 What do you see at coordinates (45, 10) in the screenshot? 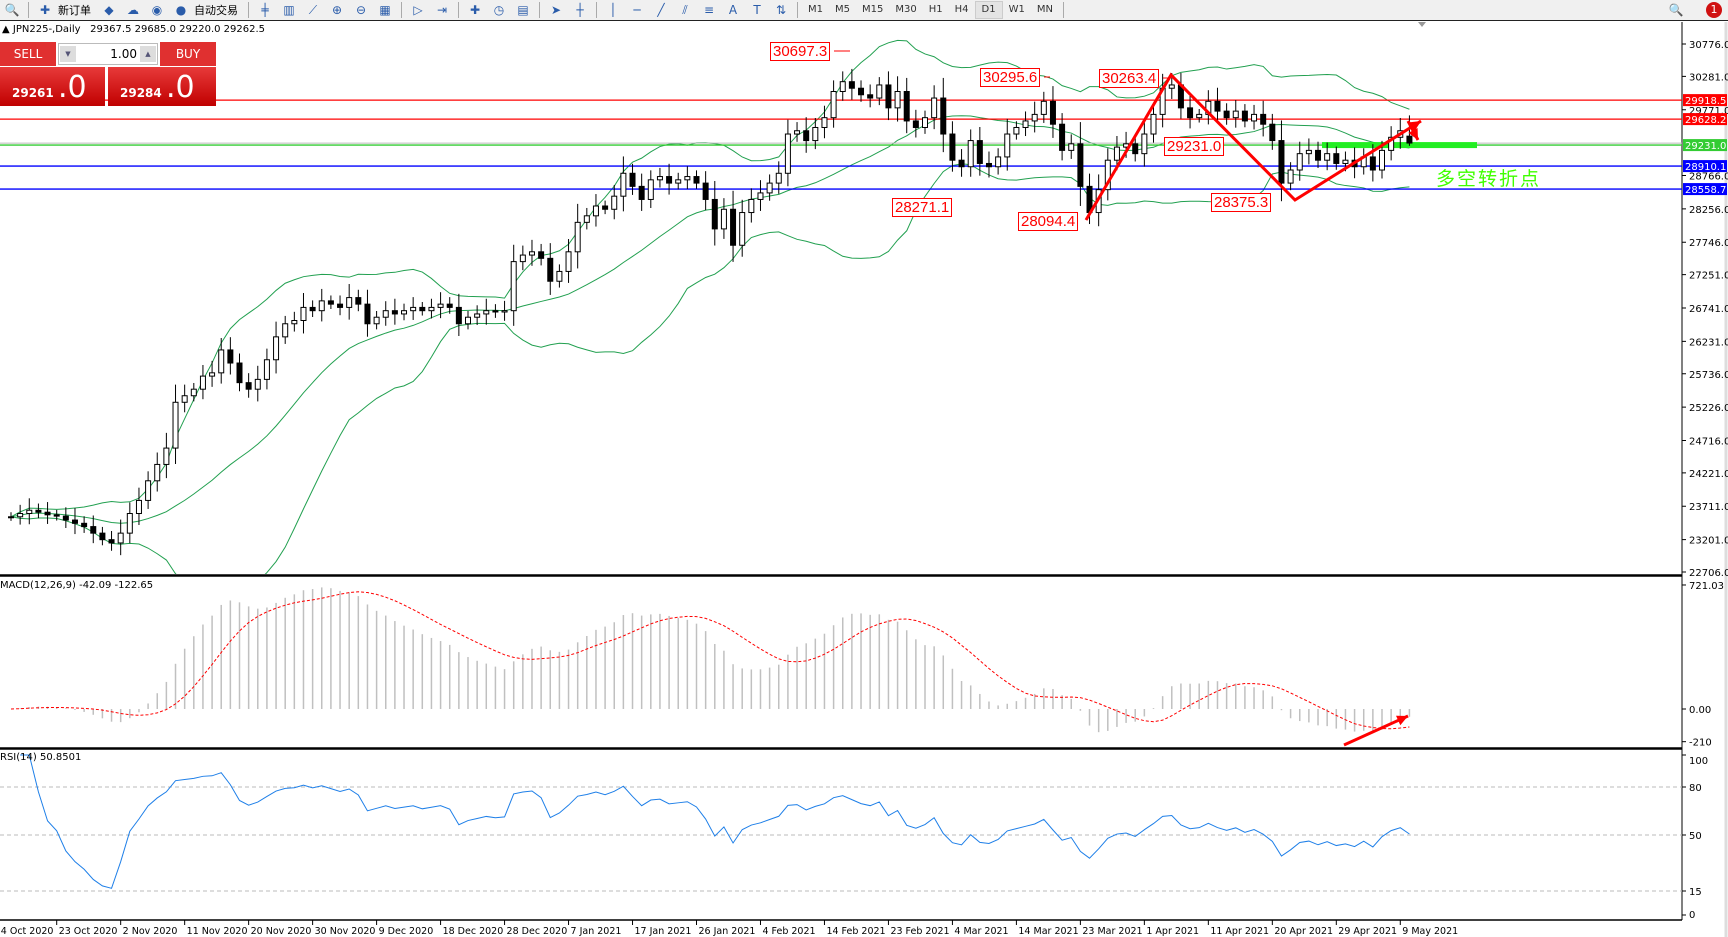
I see `new-order-icon: ✚` at bounding box center [45, 10].